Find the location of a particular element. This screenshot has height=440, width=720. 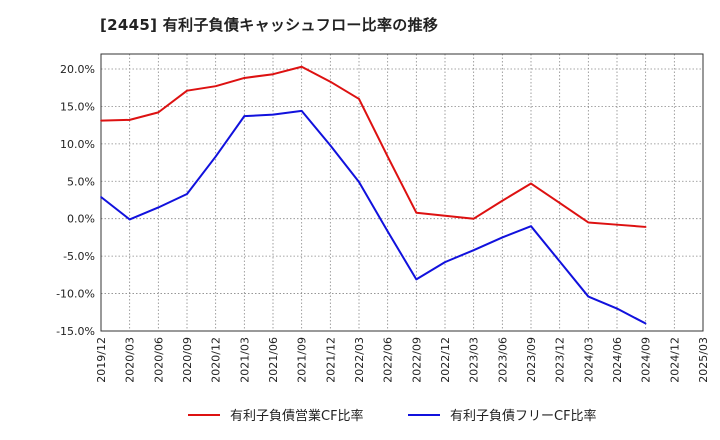

x-tick-label: 2023/06 is located at coordinates (502, 360).